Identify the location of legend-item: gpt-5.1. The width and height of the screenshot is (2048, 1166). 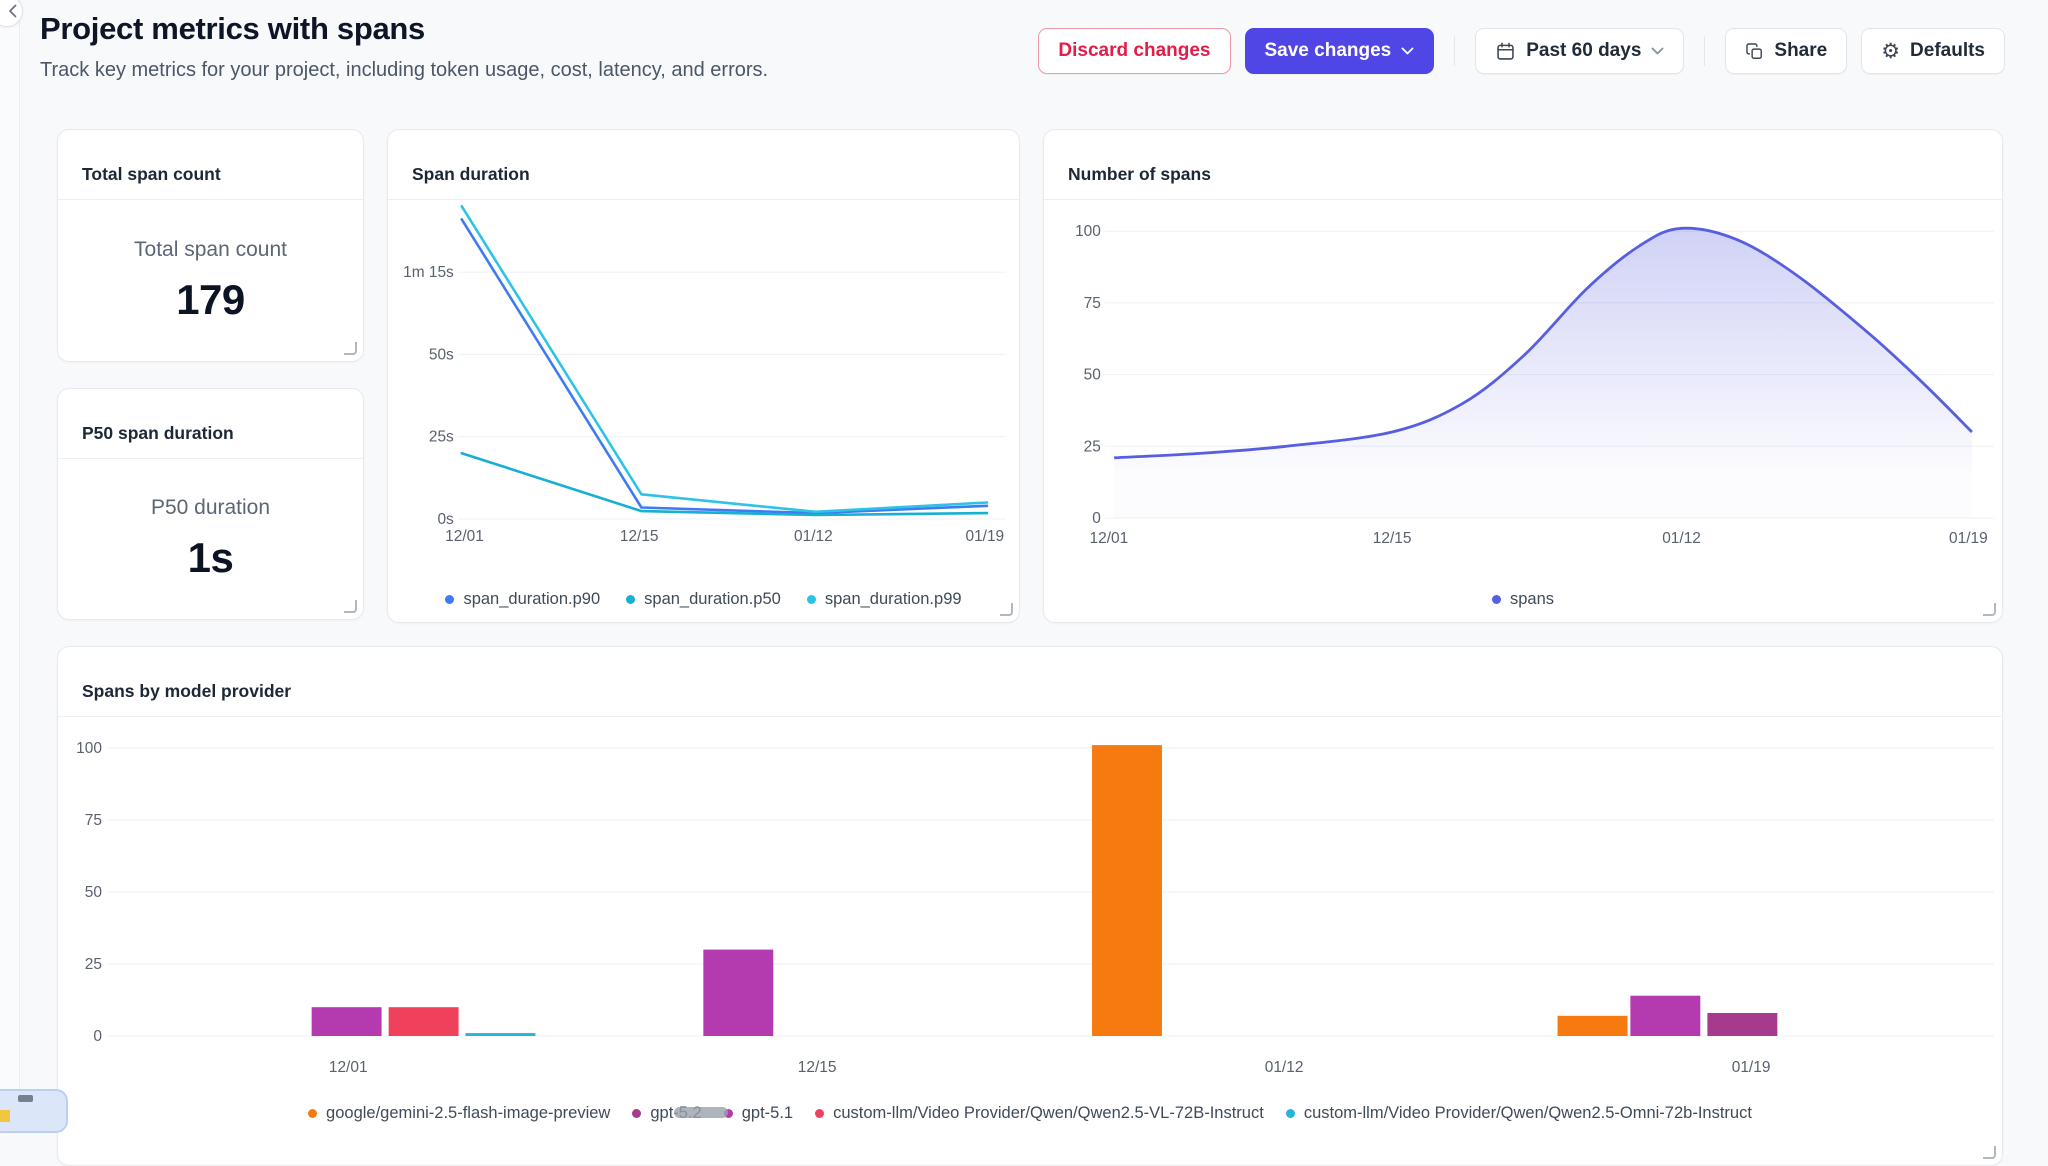
(758, 1113).